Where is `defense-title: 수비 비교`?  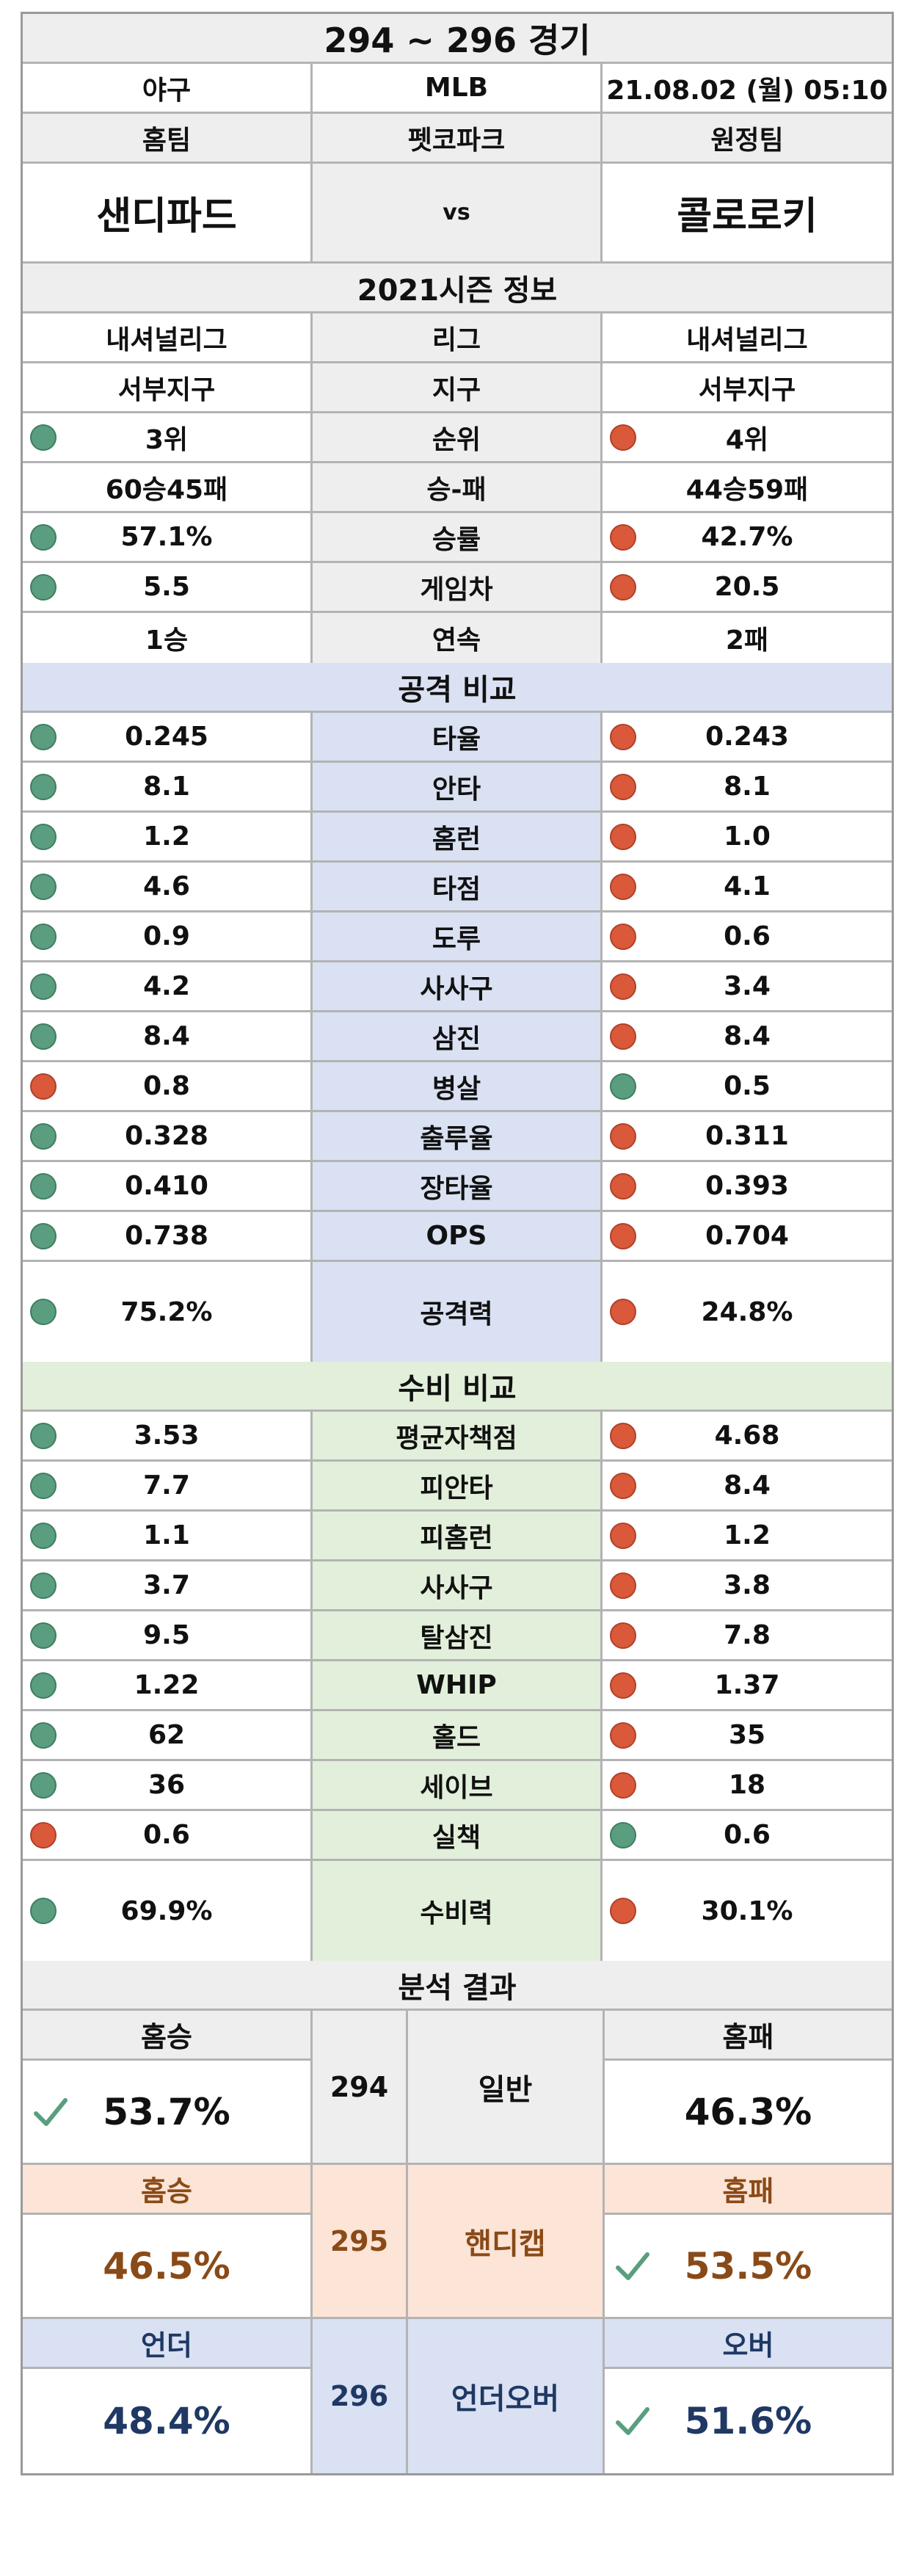 defense-title: 수비 비교 is located at coordinates (457, 1388).